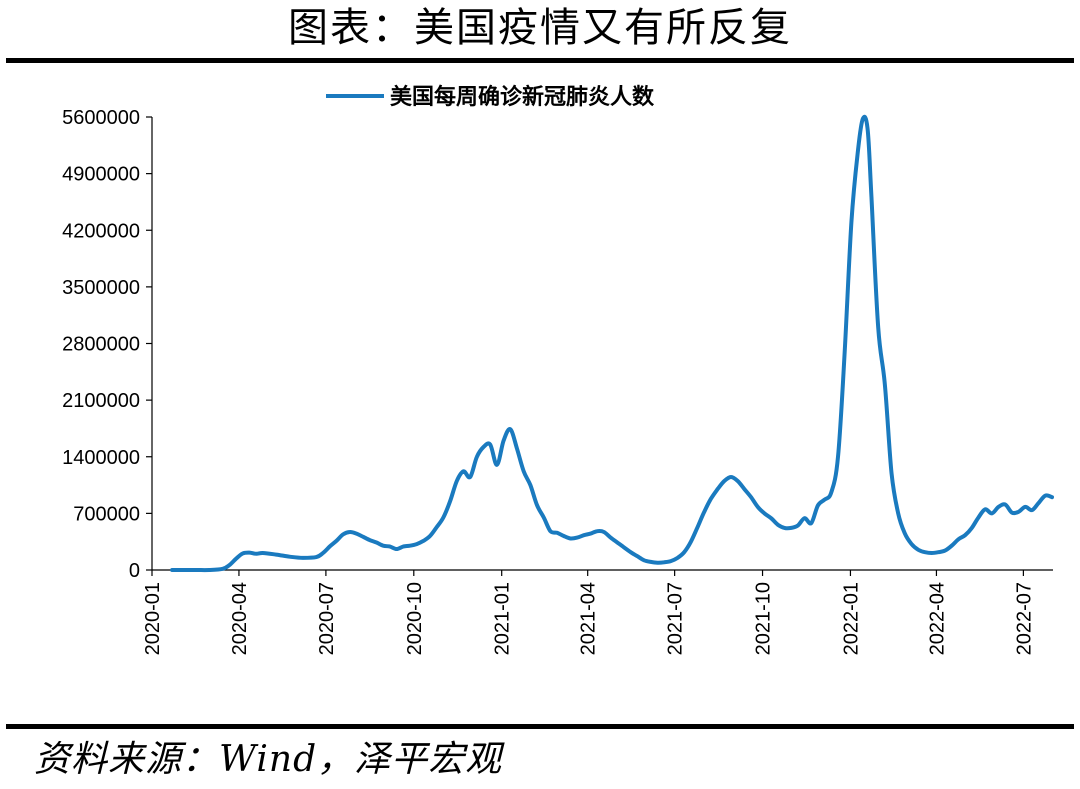  What do you see at coordinates (106, 514) in the screenshot?
I see `y-tick-label: 700000` at bounding box center [106, 514].